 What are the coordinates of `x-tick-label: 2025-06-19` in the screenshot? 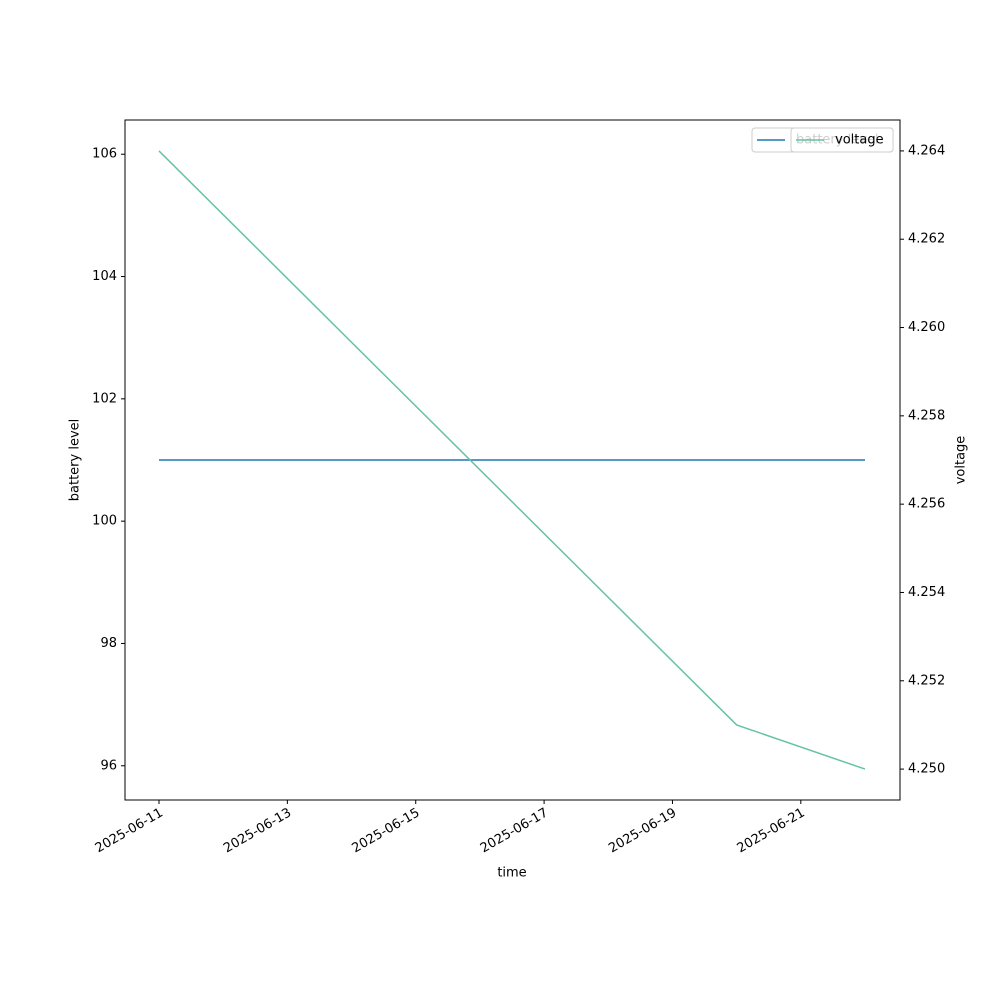 It's located at (642, 831).